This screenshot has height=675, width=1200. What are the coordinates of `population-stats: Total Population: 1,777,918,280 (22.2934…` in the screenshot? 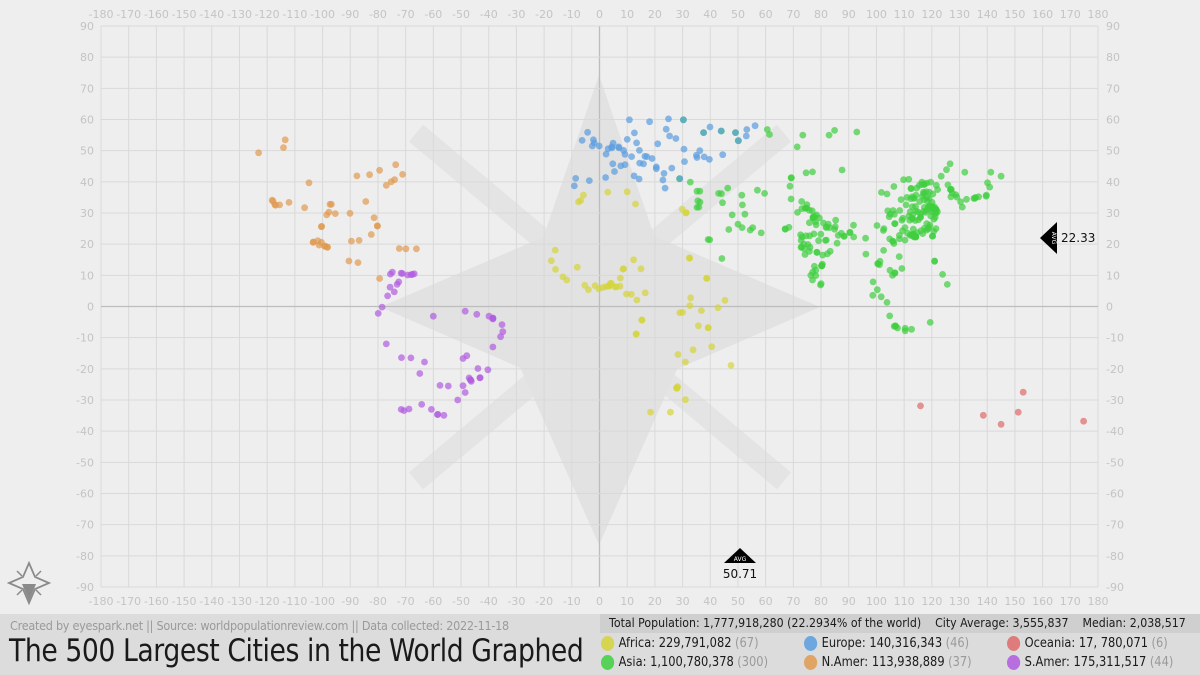 It's located at (897, 622).